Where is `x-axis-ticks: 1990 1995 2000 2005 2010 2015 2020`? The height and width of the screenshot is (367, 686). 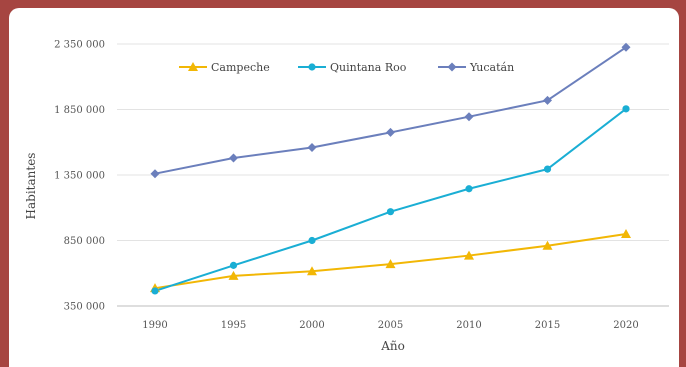
x-axis-ticks: 1990 1995 2000 2005 2010 2015 2020 is located at coordinates (390, 325).